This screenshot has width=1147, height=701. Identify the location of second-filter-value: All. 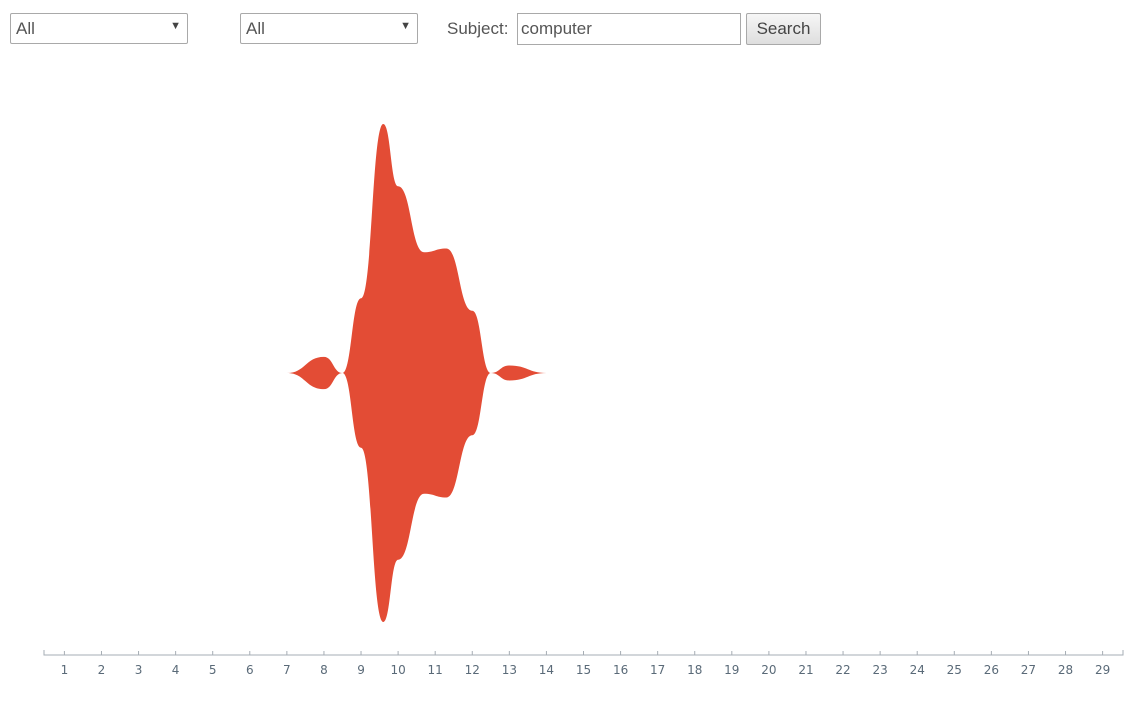
(255, 28).